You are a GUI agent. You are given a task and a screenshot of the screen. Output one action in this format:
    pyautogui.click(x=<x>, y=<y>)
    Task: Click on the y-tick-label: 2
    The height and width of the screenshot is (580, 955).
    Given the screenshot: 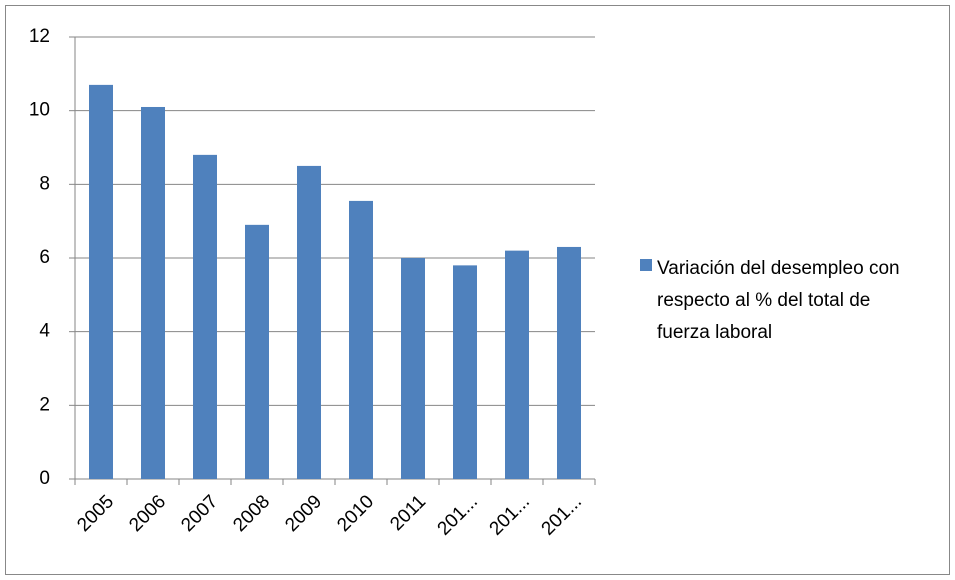 What is the action you would take?
    pyautogui.click(x=44, y=404)
    